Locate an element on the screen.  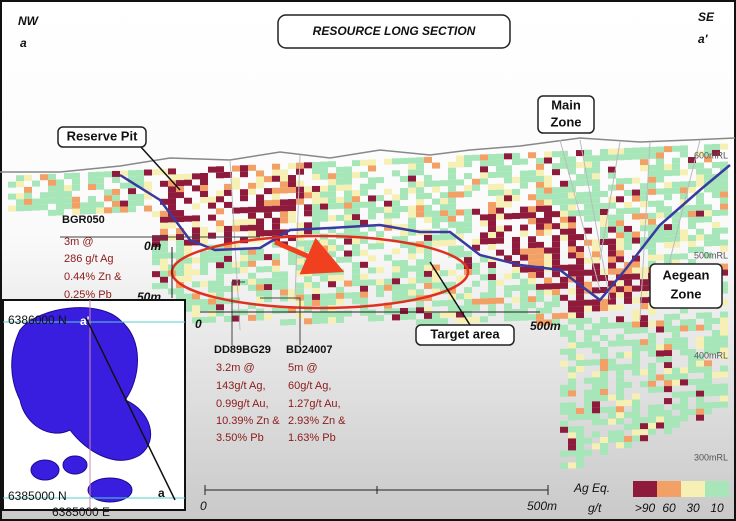
drillhole-intercept: 0.44% Zn & is located at coordinates (93, 277).